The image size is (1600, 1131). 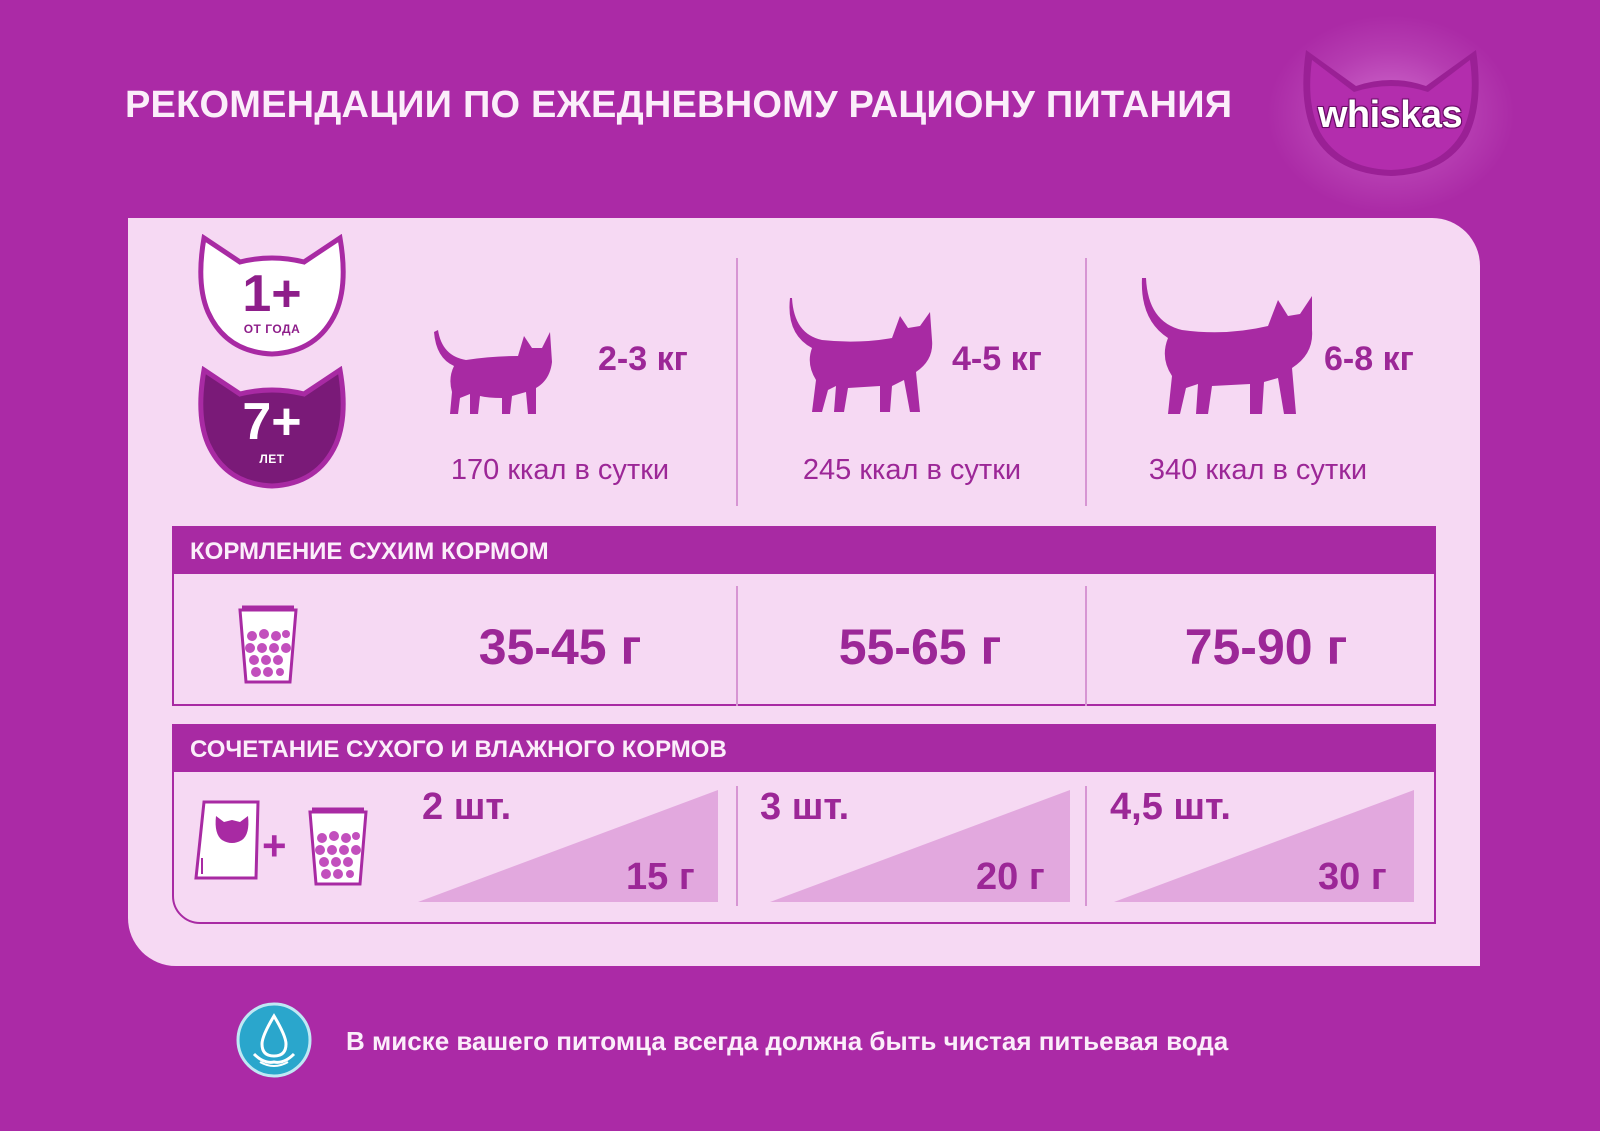 What do you see at coordinates (1227, 346) in the screenshot?
I see `cat-large-icon` at bounding box center [1227, 346].